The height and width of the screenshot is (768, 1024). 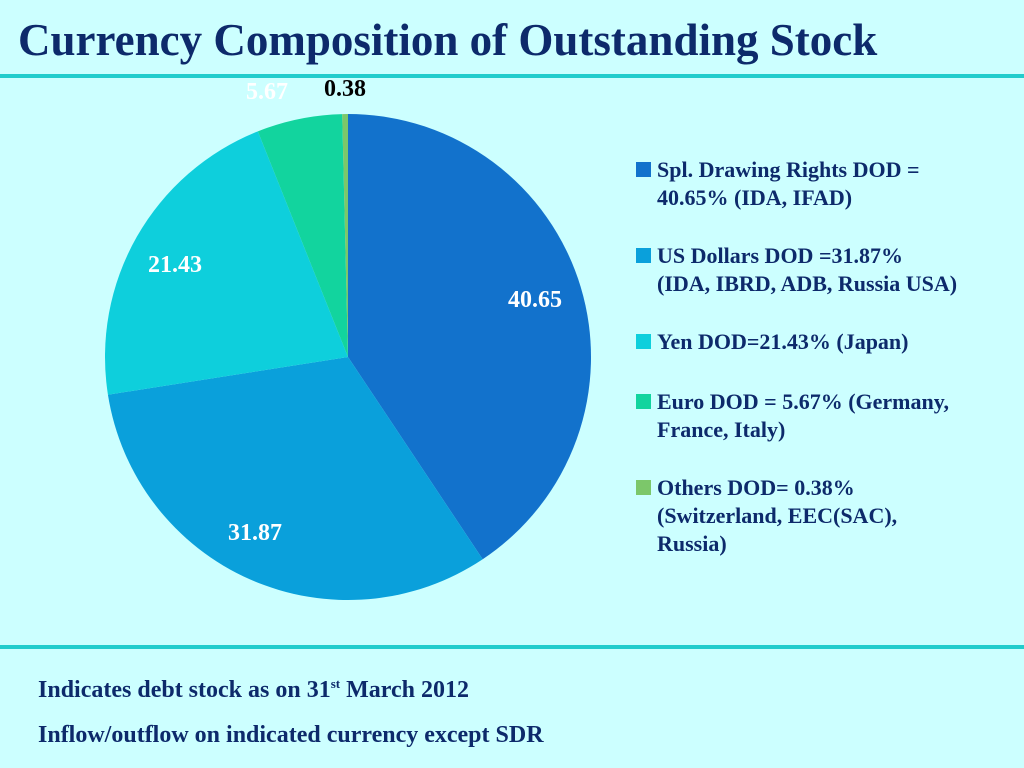 I want to click on top-divider, so click(x=512, y=76).